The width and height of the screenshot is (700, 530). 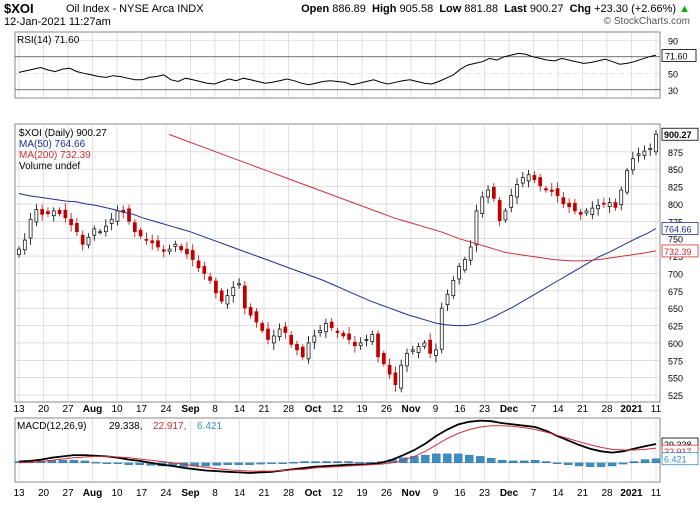 I want to click on x-tick-label: Aug, so click(x=92, y=409).